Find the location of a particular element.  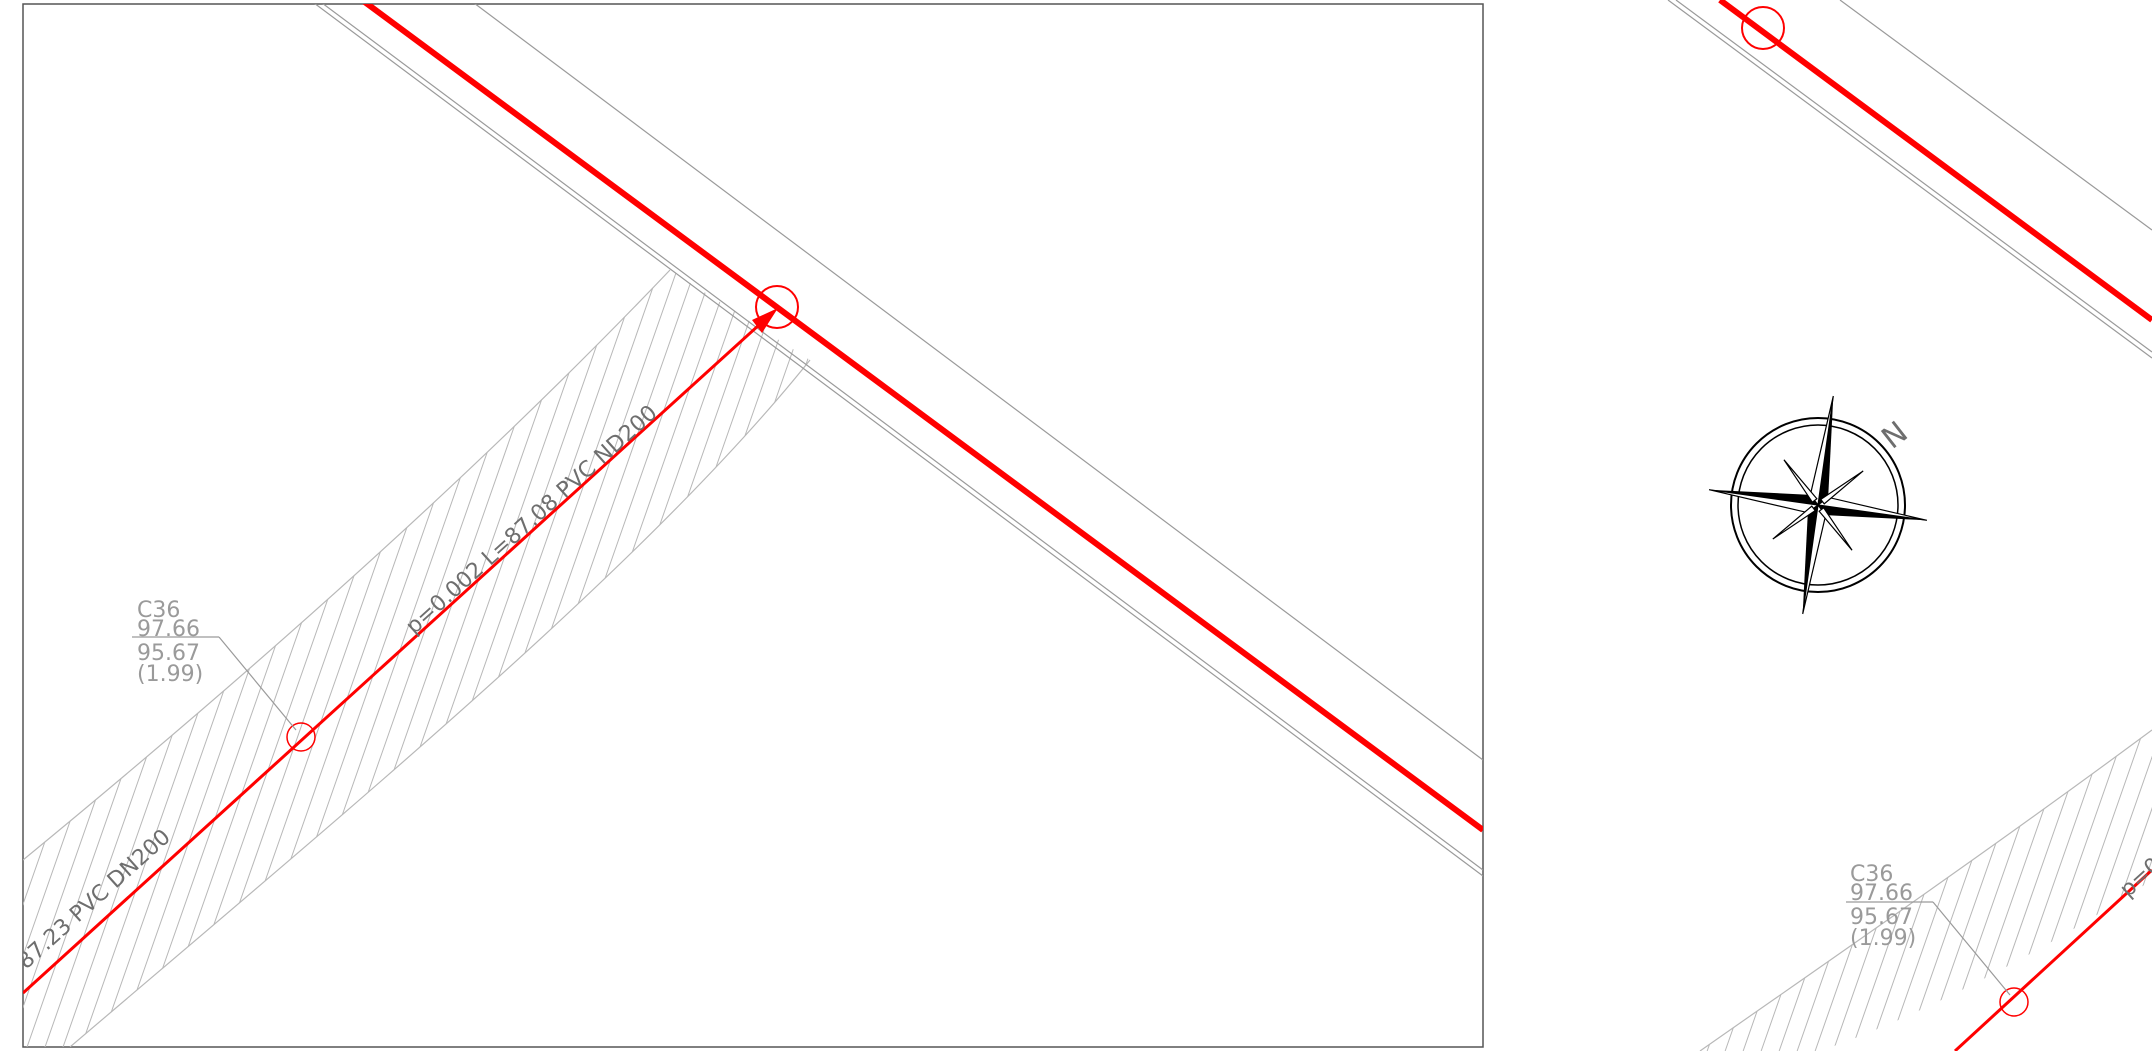

flow-arrow-head is located at coordinates (765, 320).